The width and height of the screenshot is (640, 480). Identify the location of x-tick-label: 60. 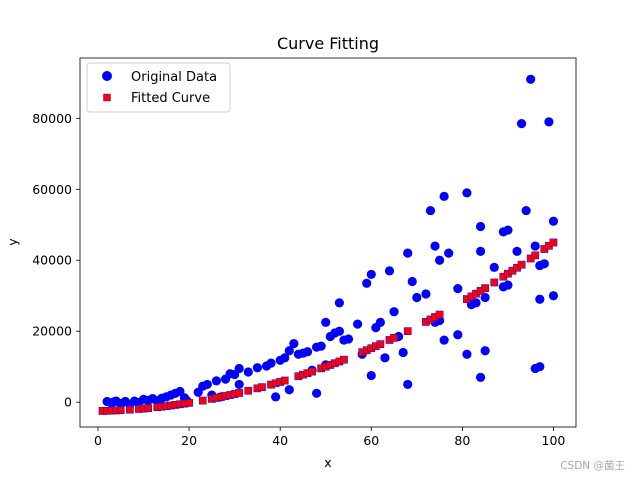
(371, 440).